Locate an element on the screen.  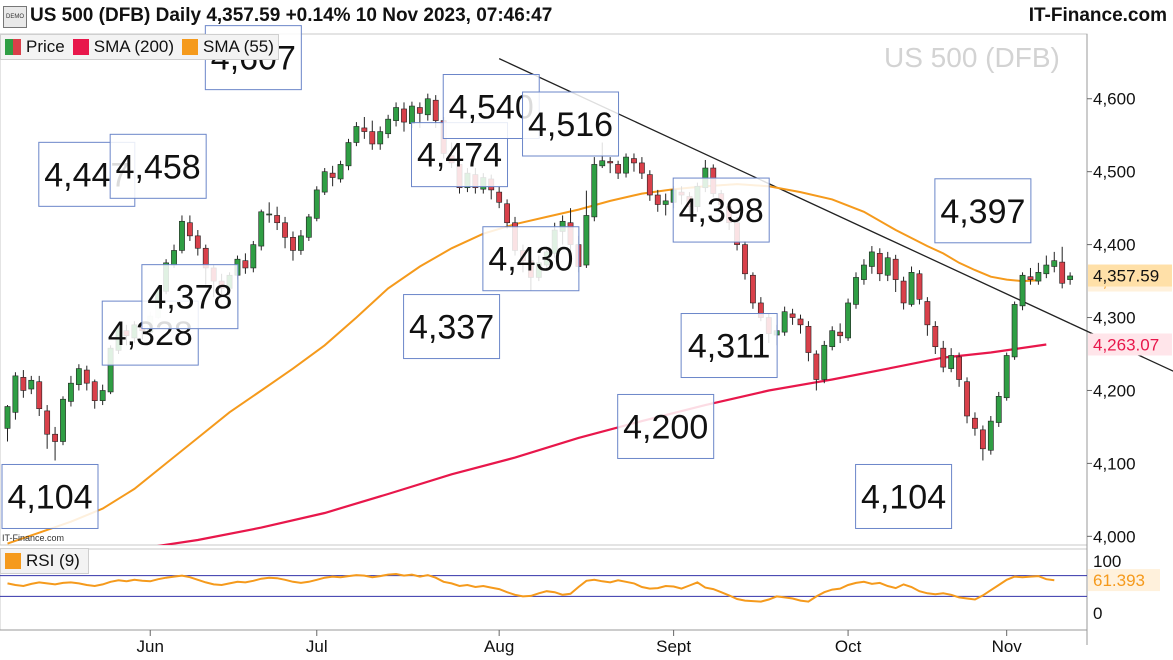
annotation-label: 4,540 is located at coordinates (491, 108).